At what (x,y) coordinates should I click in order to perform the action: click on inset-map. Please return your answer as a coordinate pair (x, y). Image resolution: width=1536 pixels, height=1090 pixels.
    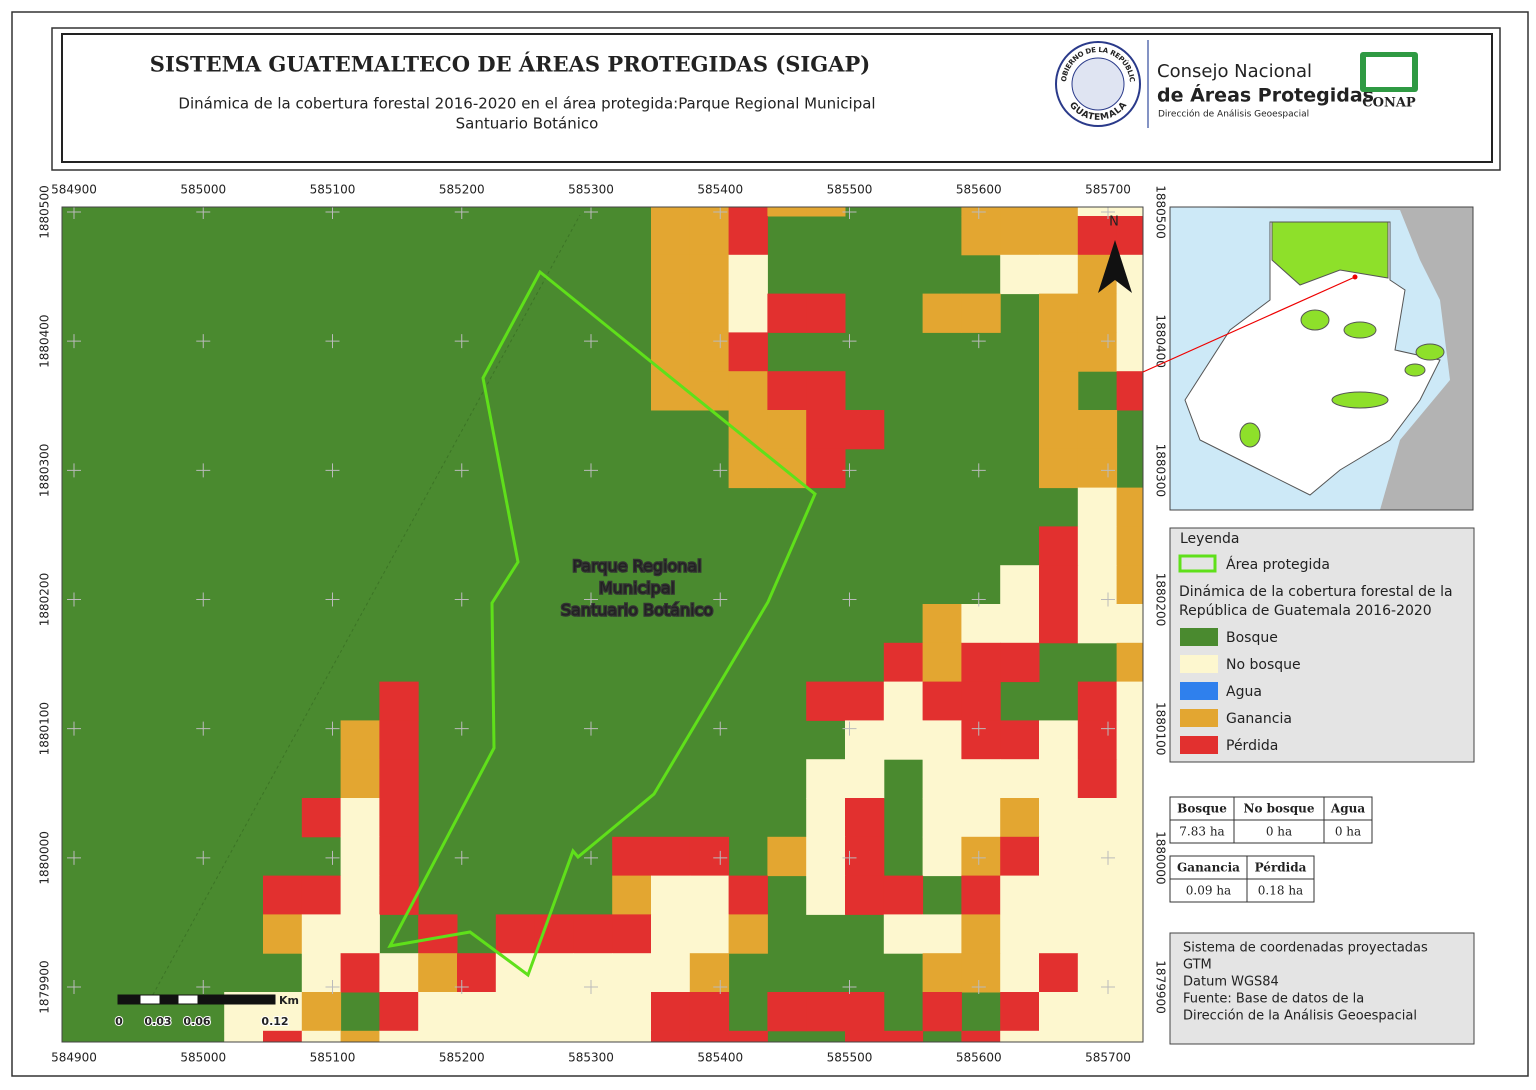
    Looking at the image, I should click on (1321, 358).